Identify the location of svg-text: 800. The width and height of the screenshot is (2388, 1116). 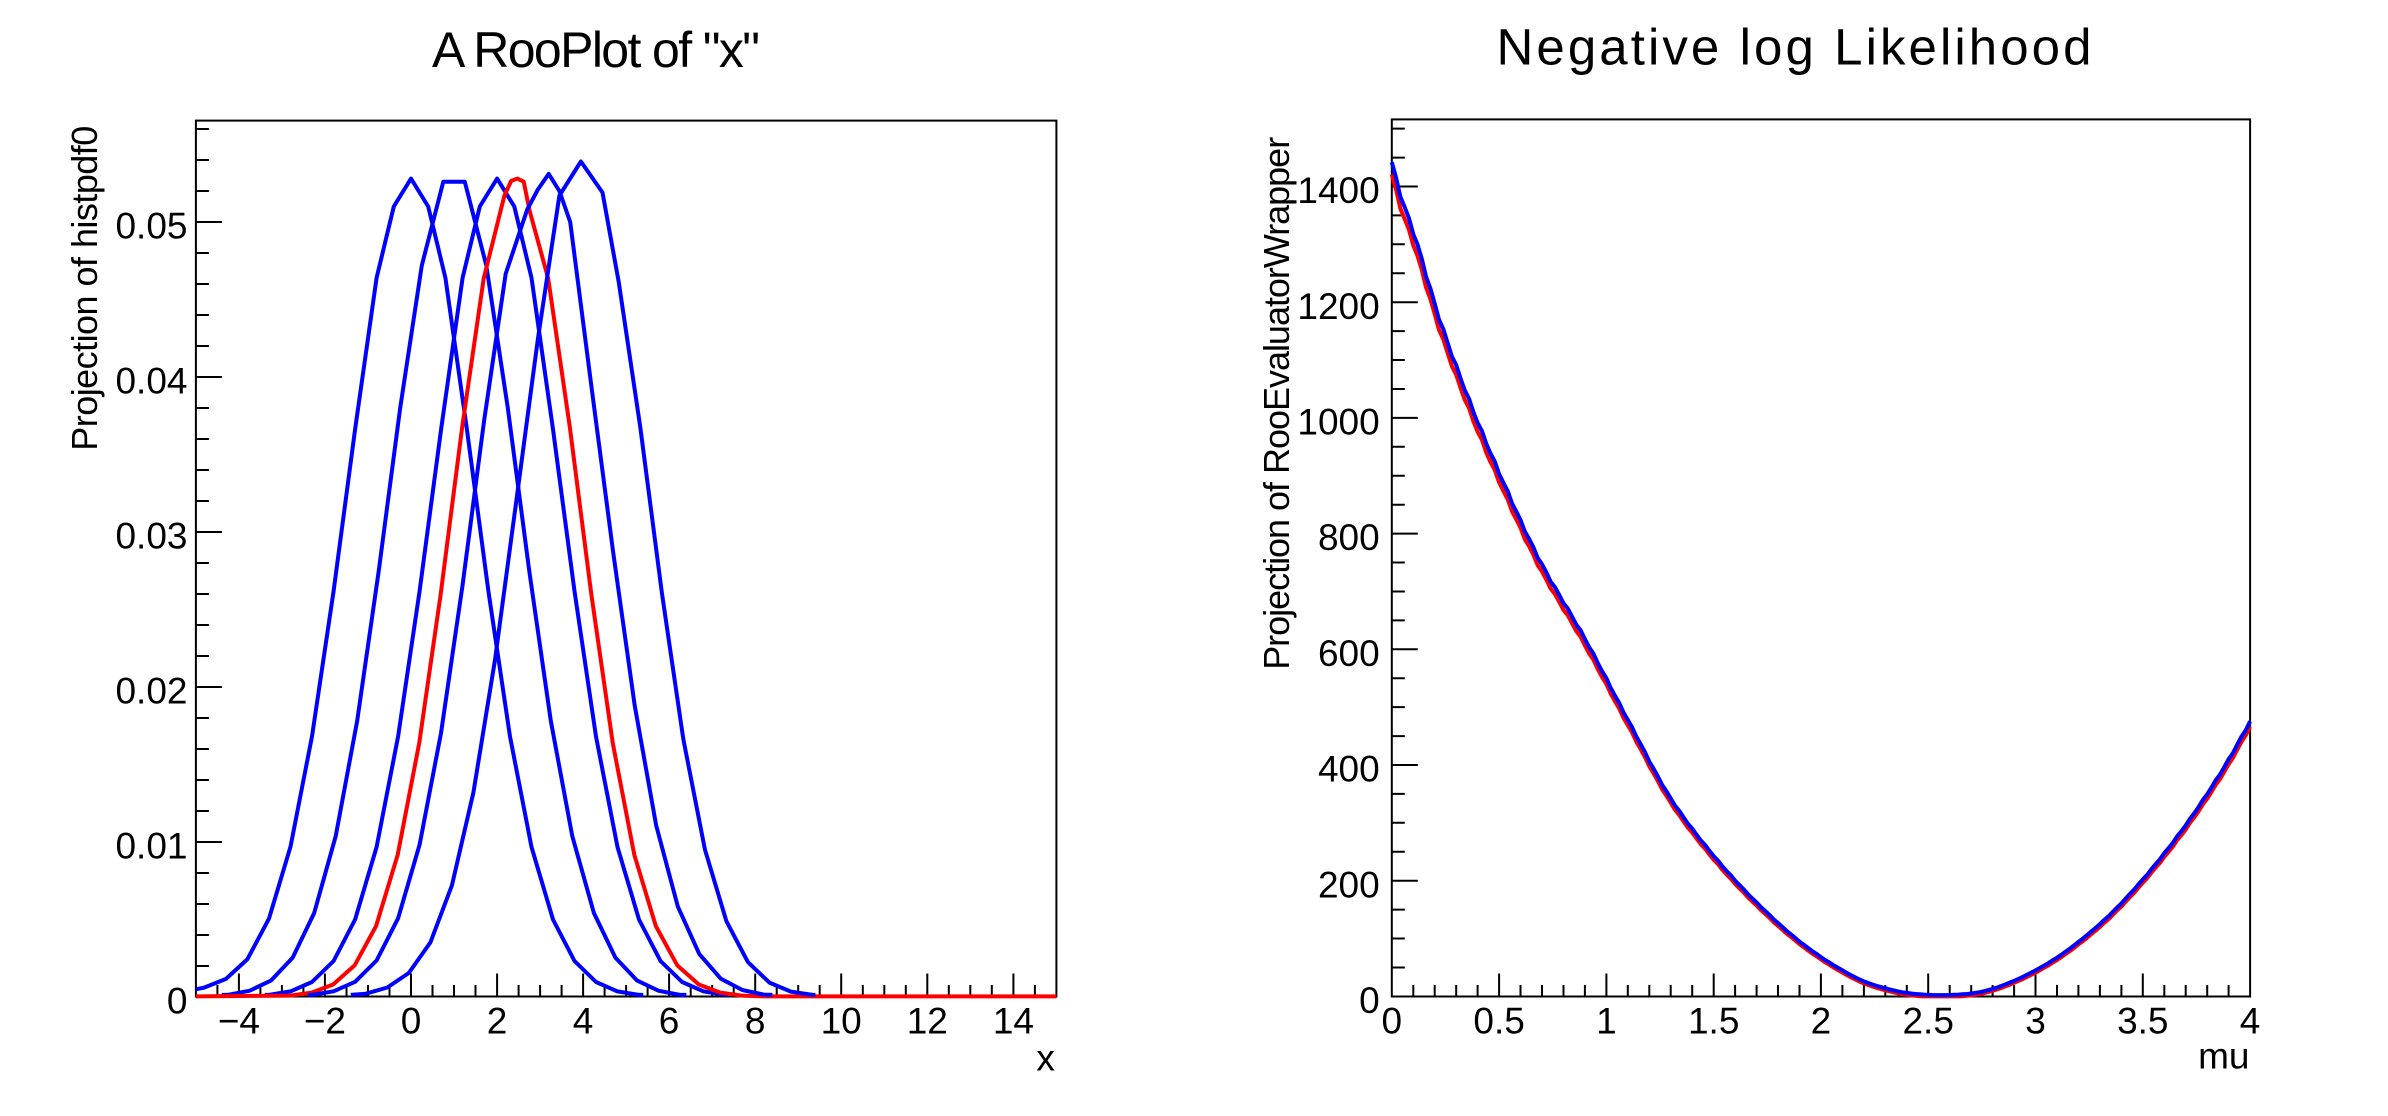
(1349, 537).